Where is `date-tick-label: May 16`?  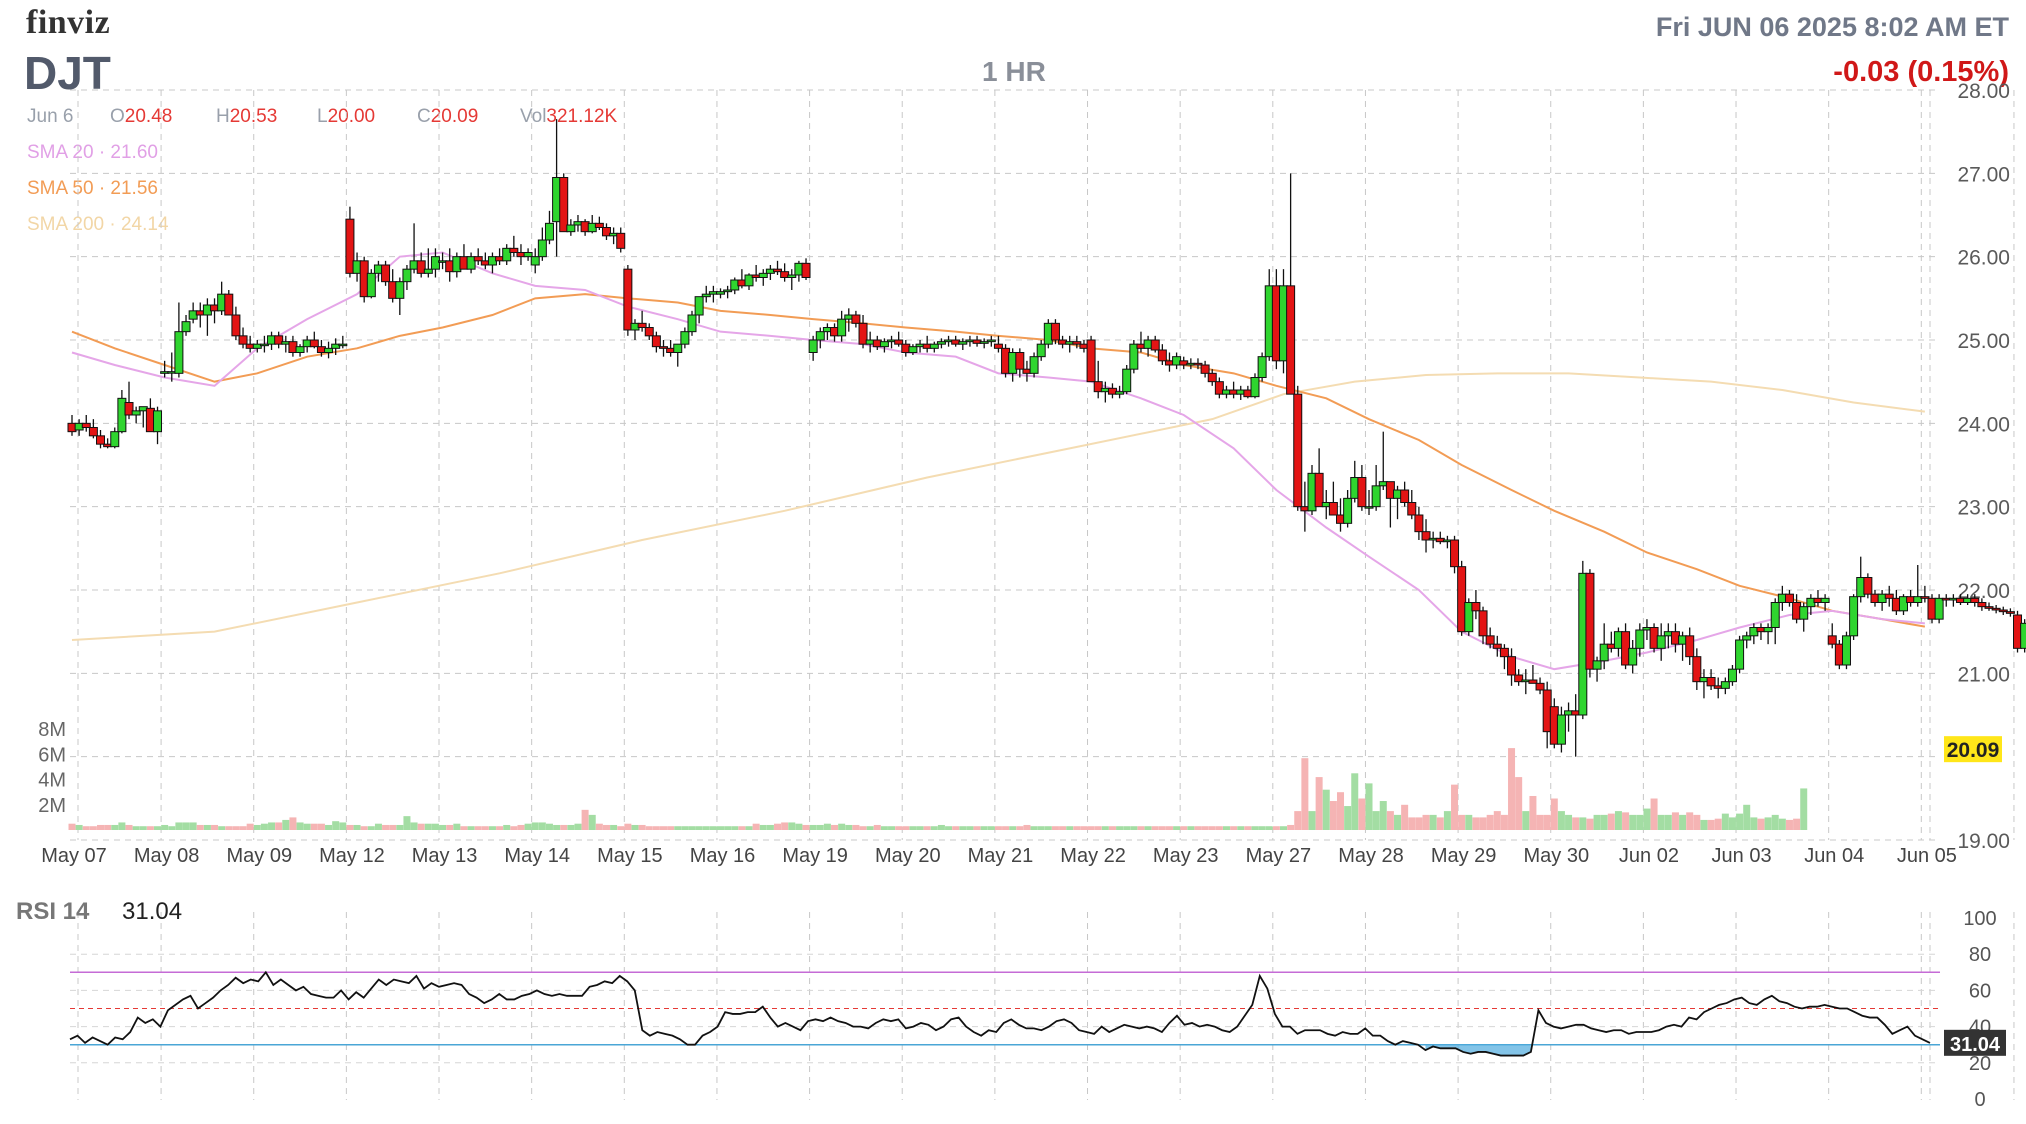 date-tick-label: May 16 is located at coordinates (723, 856).